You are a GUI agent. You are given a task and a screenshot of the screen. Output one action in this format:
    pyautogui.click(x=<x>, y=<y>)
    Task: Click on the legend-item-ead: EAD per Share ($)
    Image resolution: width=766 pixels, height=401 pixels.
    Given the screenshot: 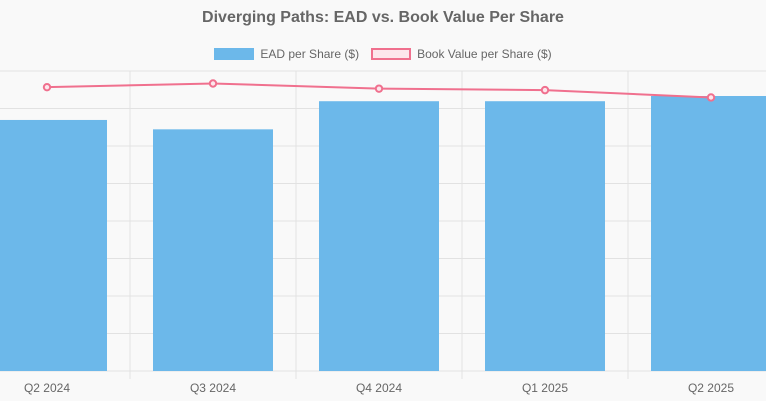 What is the action you would take?
    pyautogui.click(x=286, y=54)
    